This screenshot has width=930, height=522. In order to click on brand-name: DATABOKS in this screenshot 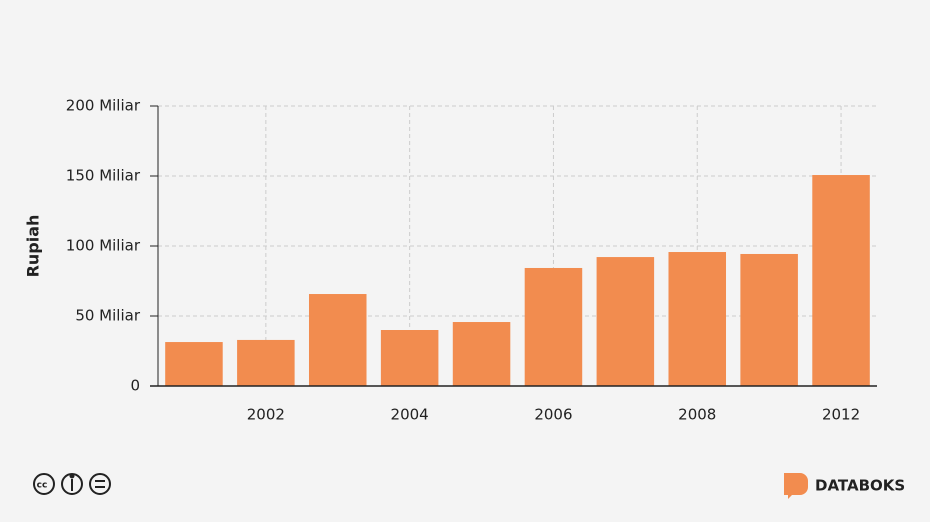, I will do `click(860, 486)`.